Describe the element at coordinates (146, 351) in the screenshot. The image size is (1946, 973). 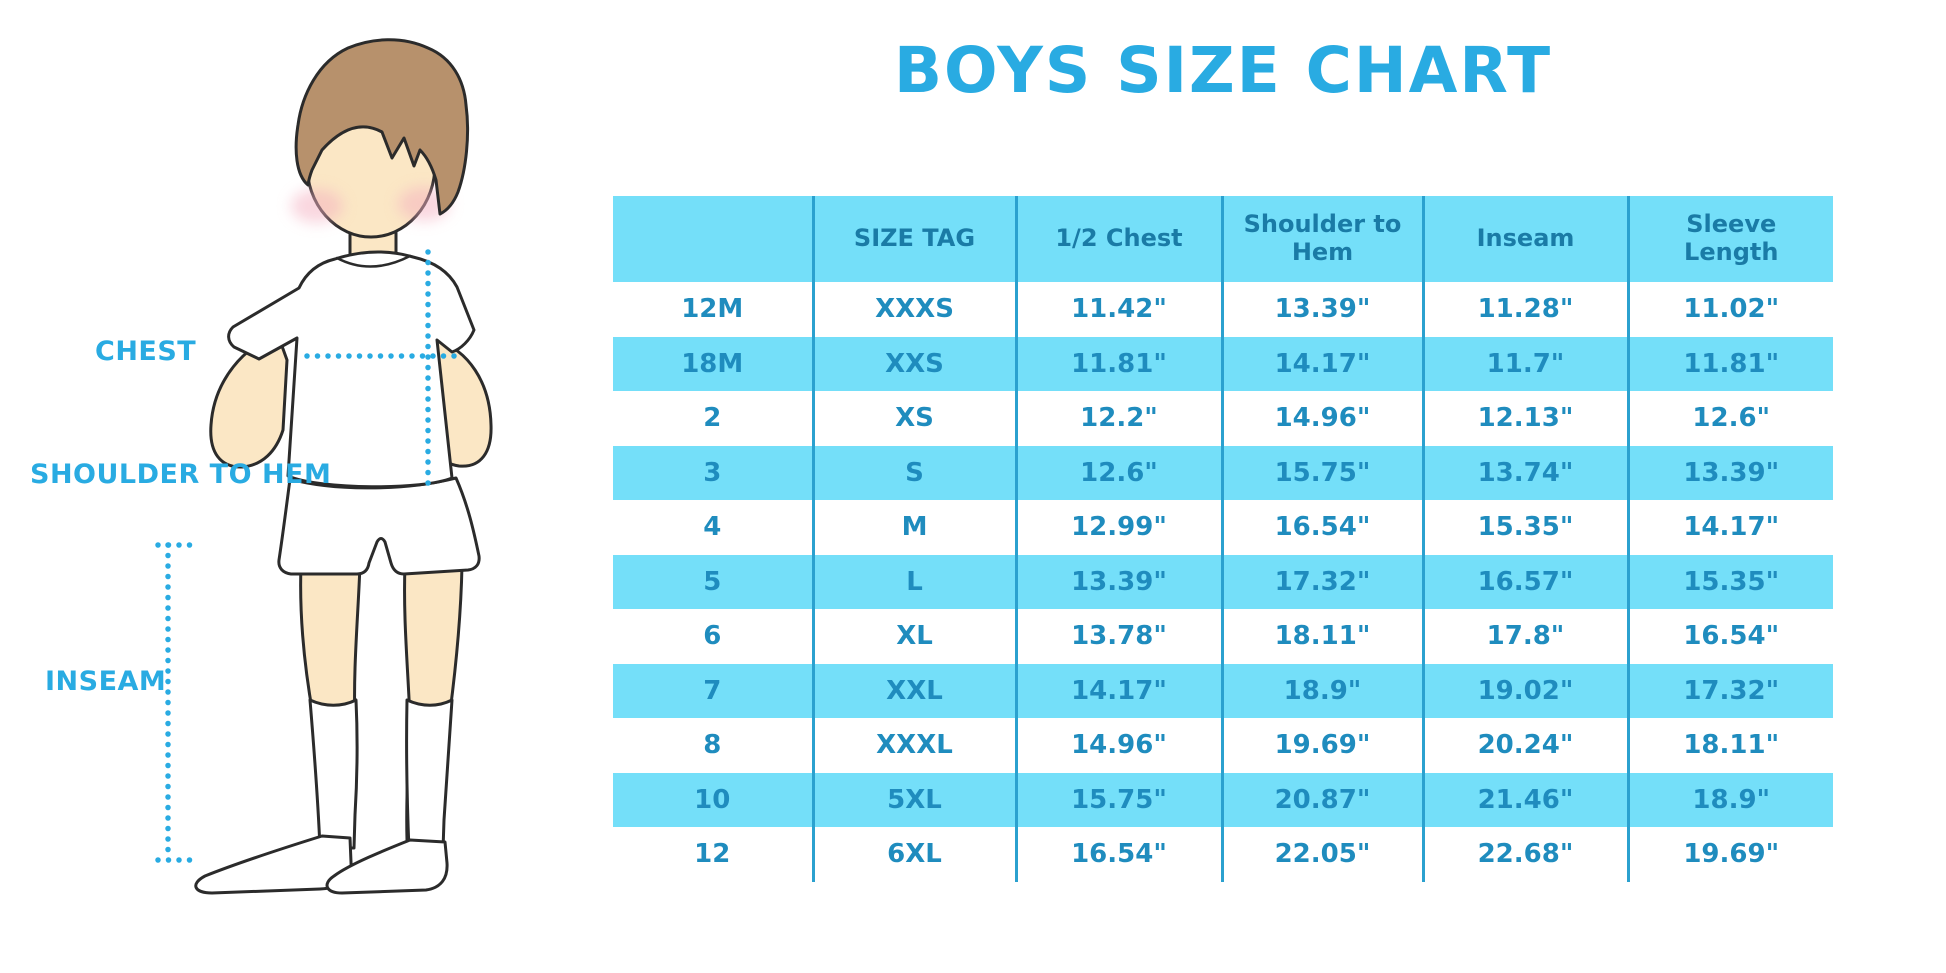
I see `chest-label: CHEST` at that location.